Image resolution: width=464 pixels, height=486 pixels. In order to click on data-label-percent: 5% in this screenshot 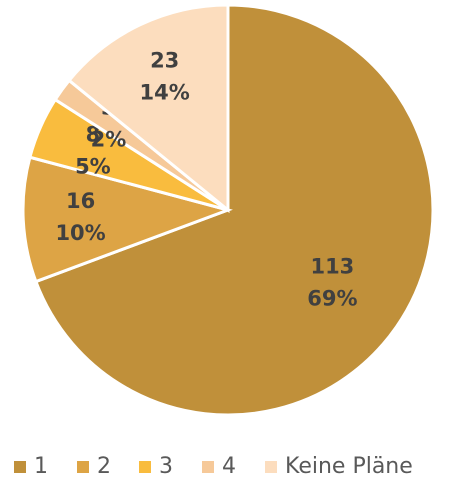, I will do `click(93, 167)`.